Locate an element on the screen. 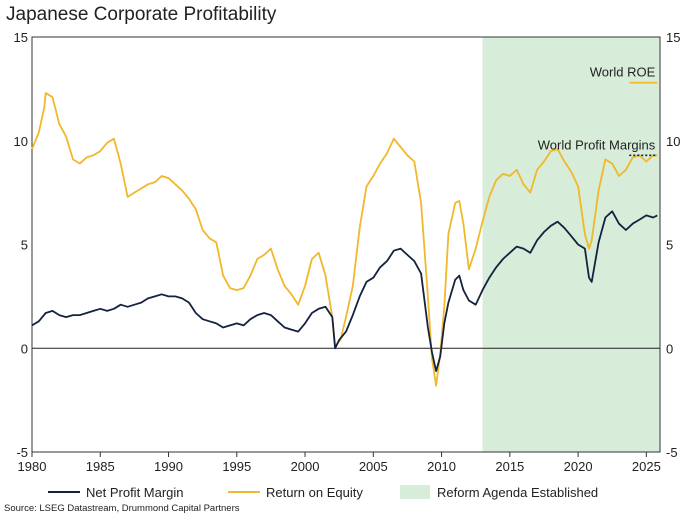  x-tick-label-1995: 1995 is located at coordinates (236, 466).